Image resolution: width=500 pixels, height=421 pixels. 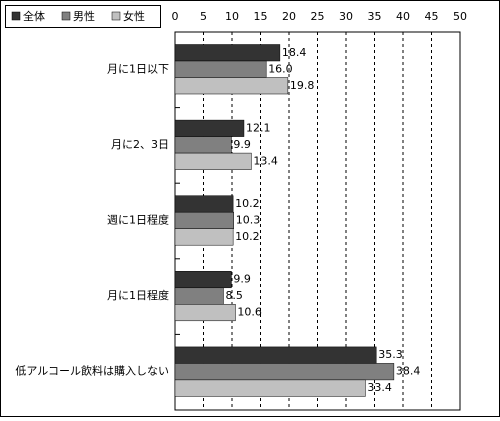 What do you see at coordinates (265, 160) in the screenshot?
I see `value-label: 13.4` at bounding box center [265, 160].